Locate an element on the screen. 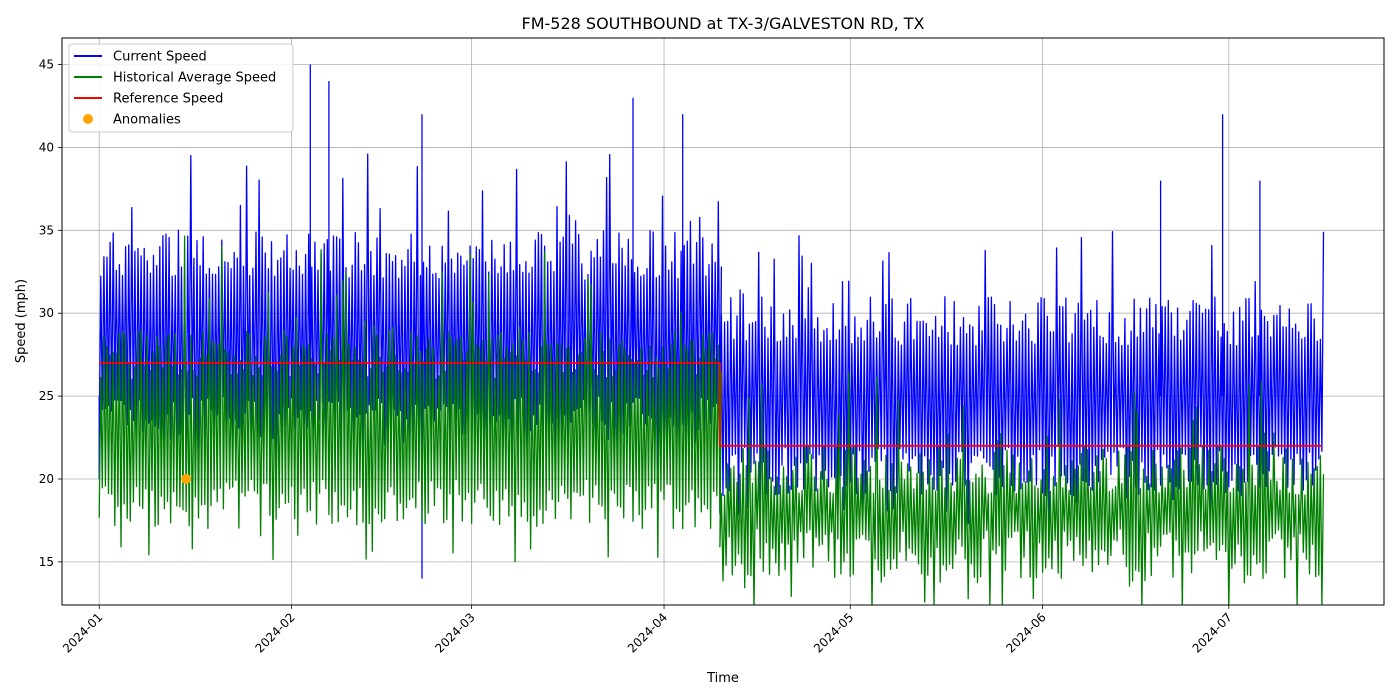  y-axis-label: Speed (mph) is located at coordinates (21, 321).